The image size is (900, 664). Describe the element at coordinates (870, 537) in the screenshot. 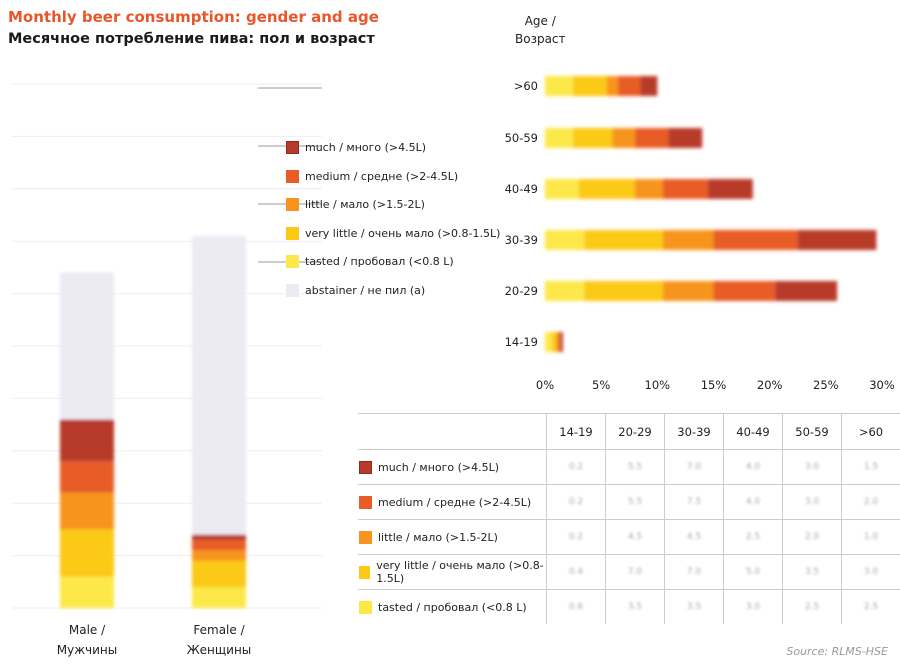

I see `table-cell: 1.0` at that location.